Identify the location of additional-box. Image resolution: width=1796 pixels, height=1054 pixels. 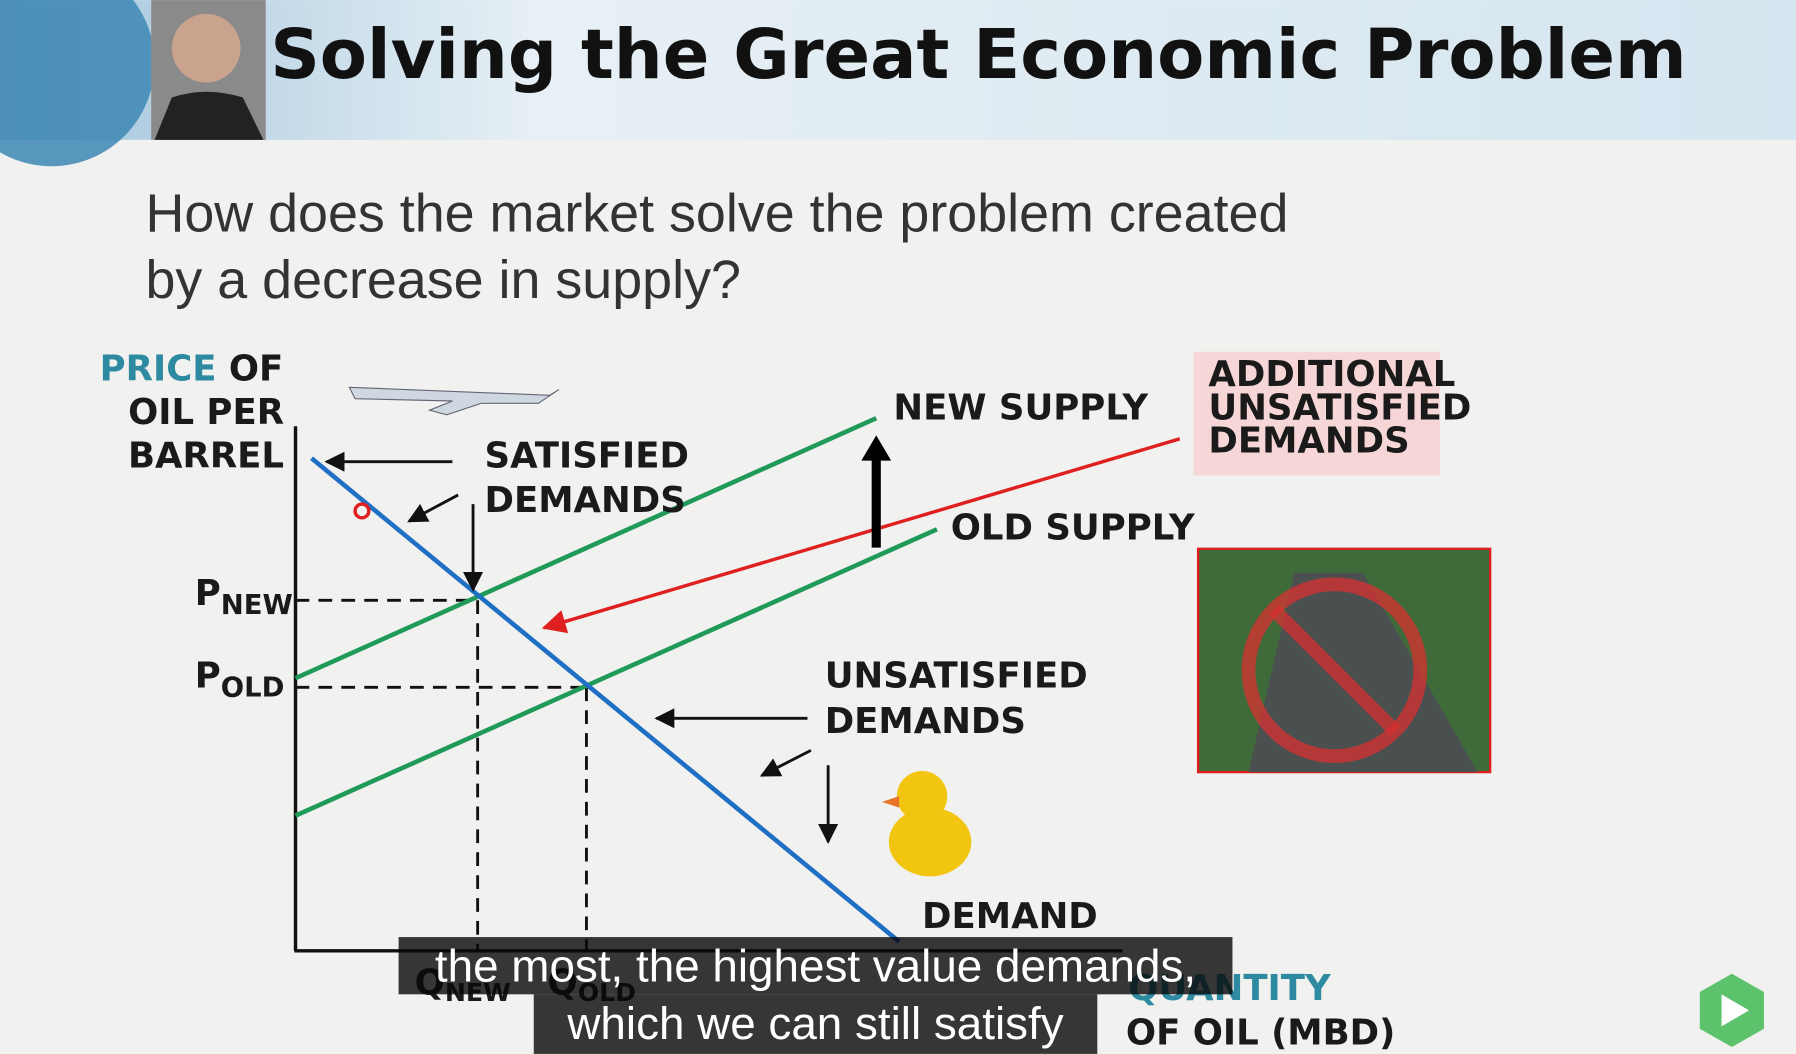
(1316, 413).